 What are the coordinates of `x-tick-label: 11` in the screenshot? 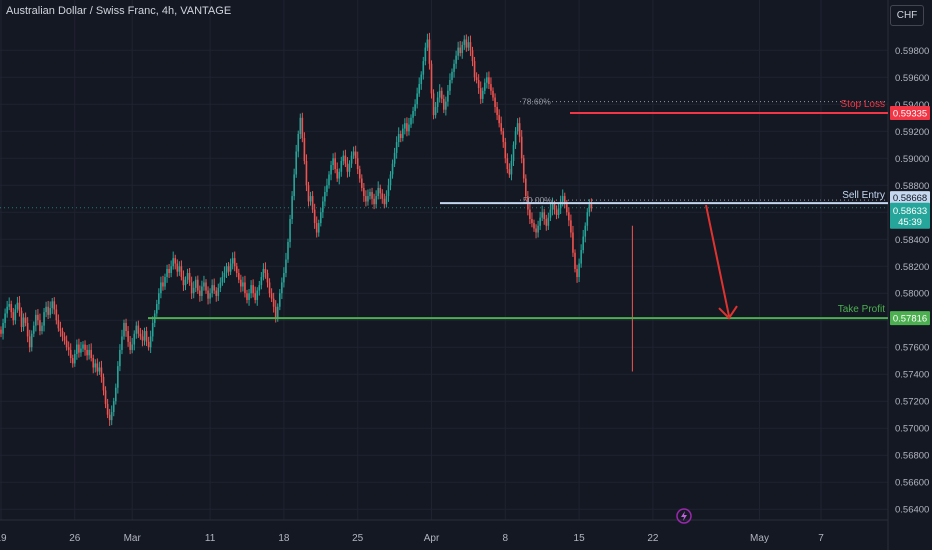 It's located at (210, 538).